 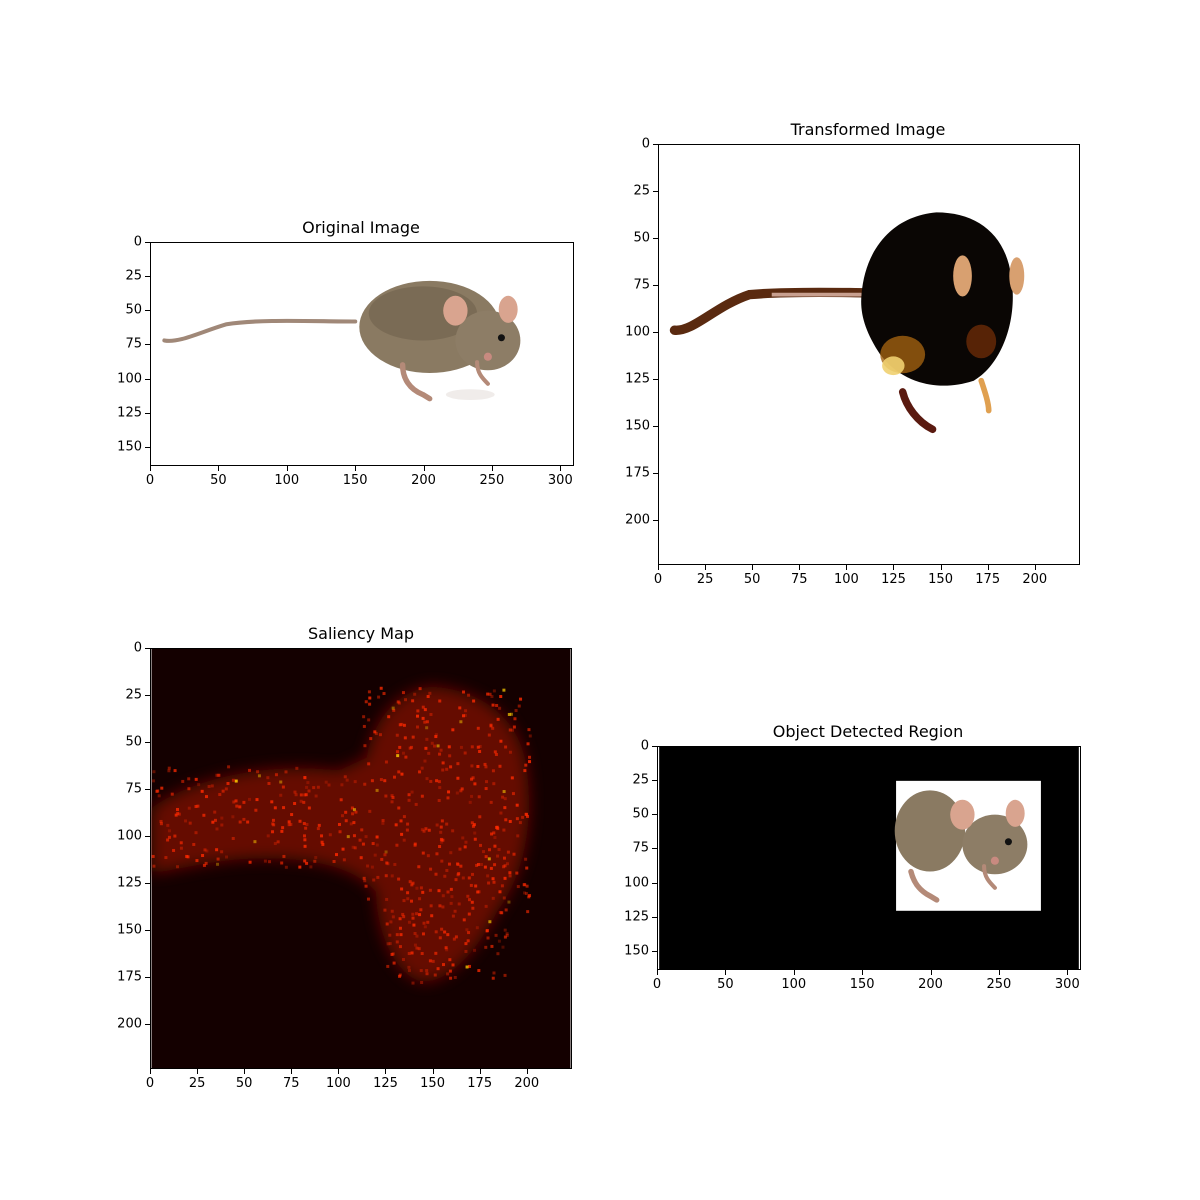 What do you see at coordinates (637, 332) in the screenshot?
I see `y-tick-label: 100` at bounding box center [637, 332].